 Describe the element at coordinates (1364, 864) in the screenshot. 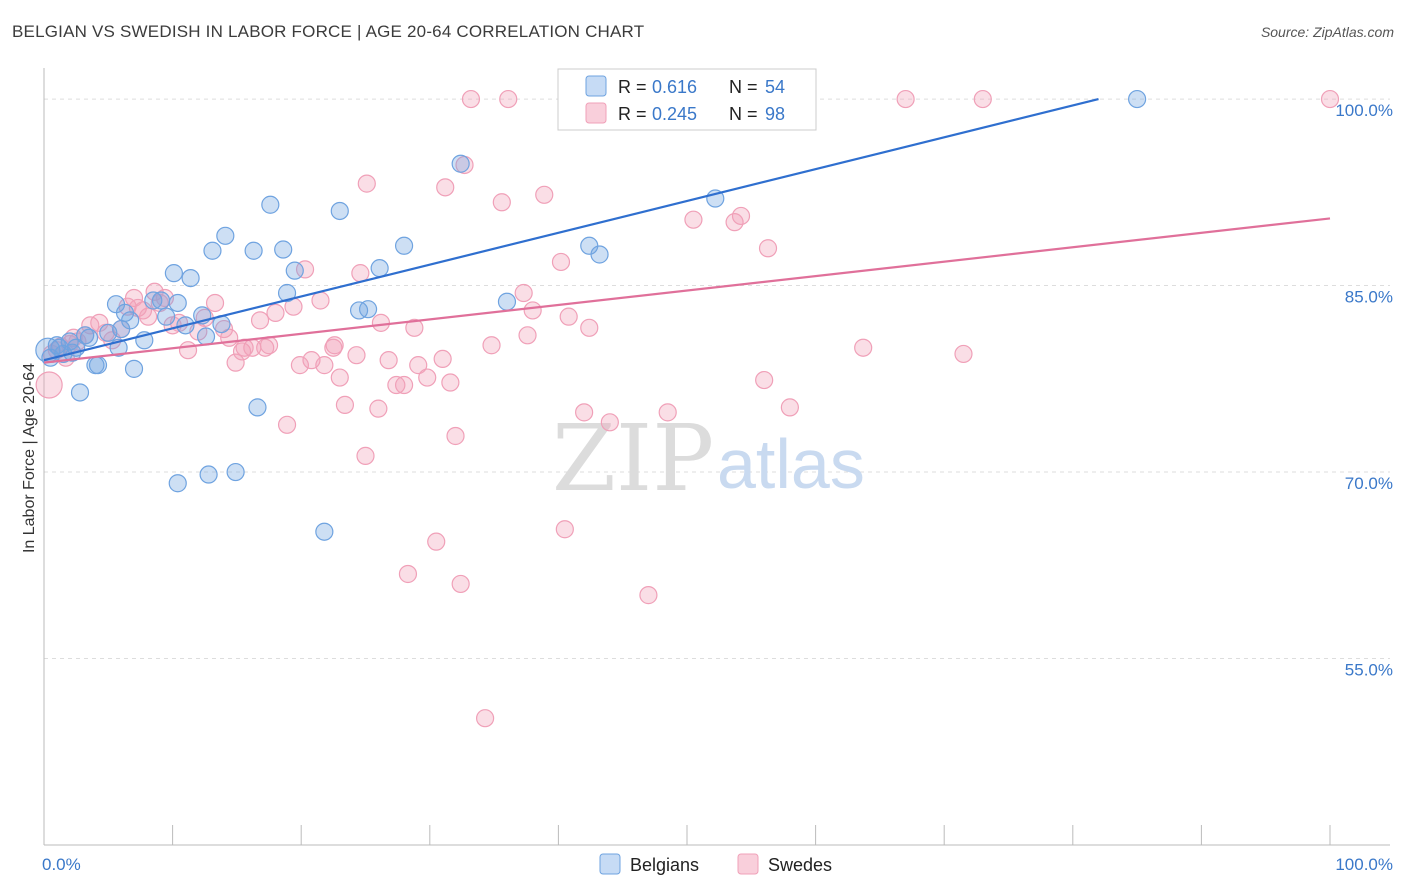

I see `x-tick-label: 100.0%` at that location.